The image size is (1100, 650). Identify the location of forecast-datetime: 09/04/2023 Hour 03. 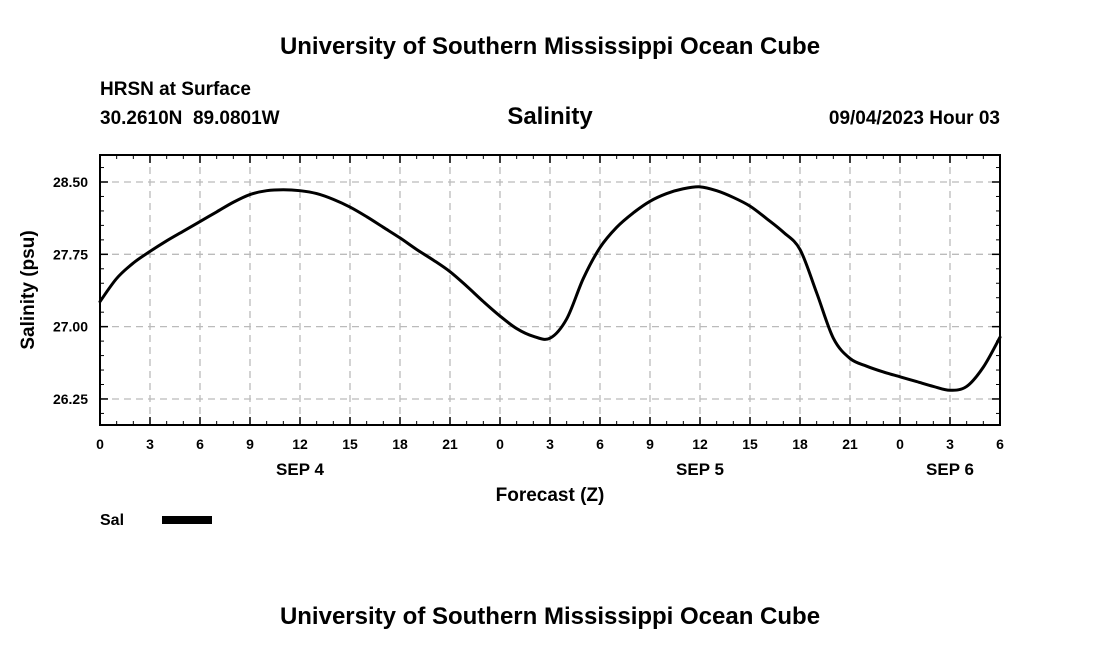
(914, 118).